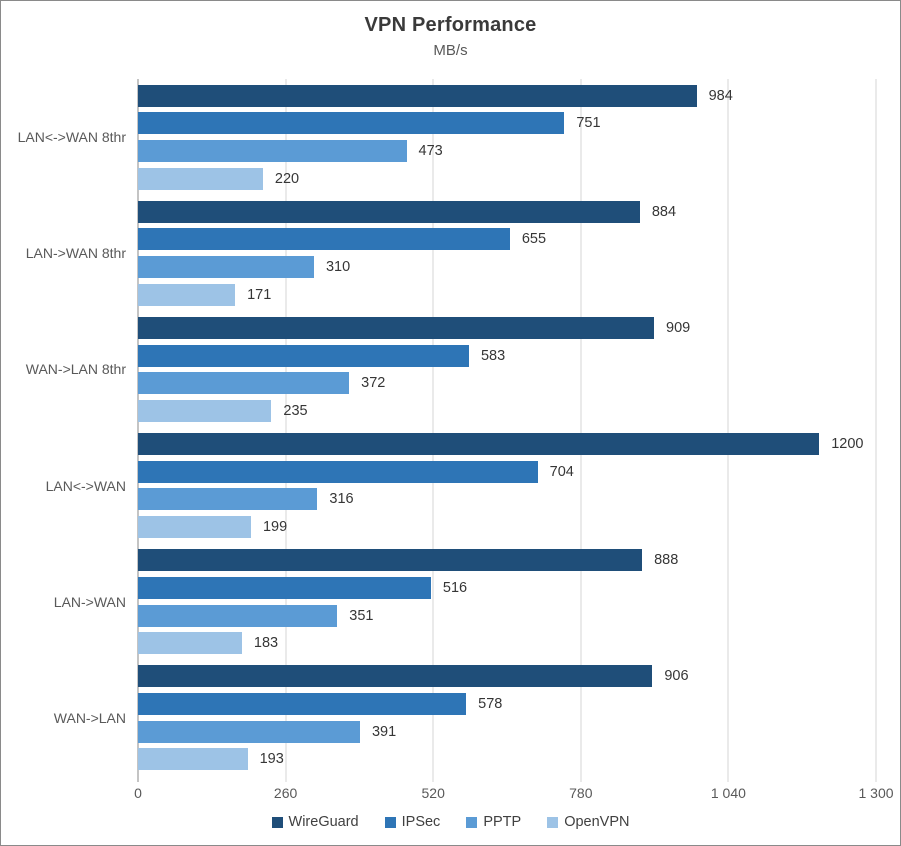  Describe the element at coordinates (507, 527) in the screenshot. I see `bar-row: 199` at that location.